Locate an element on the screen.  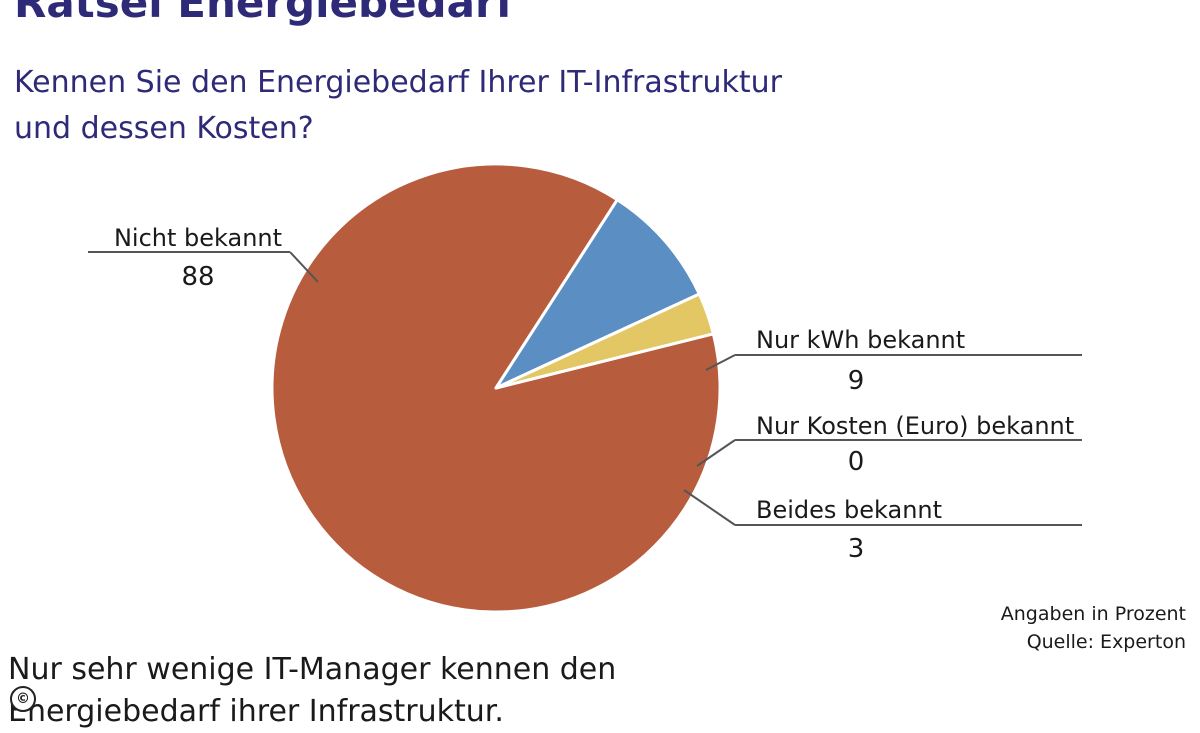
leader-connector-nicht-bekannt is located at coordinates (304, 267).